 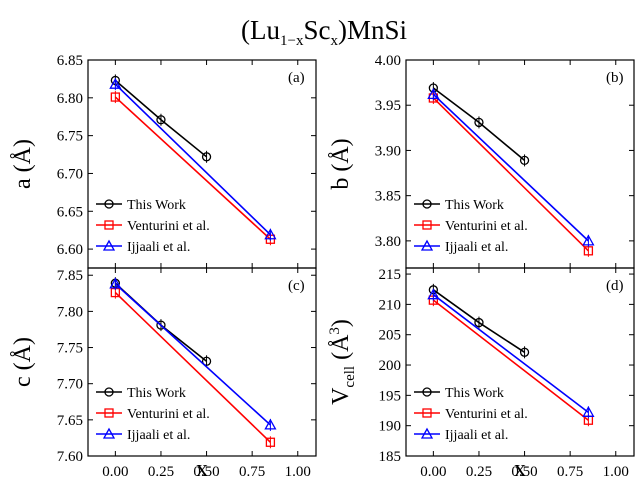 What do you see at coordinates (390, 336) in the screenshot?
I see `y-tick-label: 205` at bounding box center [390, 336].